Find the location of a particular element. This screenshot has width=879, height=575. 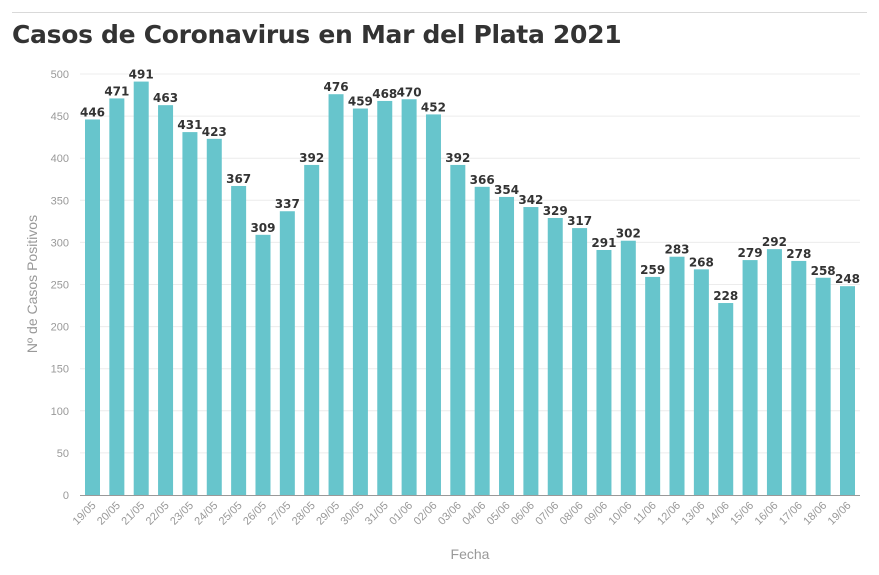

x-tick-label: 26/05 is located at coordinates (255, 514).